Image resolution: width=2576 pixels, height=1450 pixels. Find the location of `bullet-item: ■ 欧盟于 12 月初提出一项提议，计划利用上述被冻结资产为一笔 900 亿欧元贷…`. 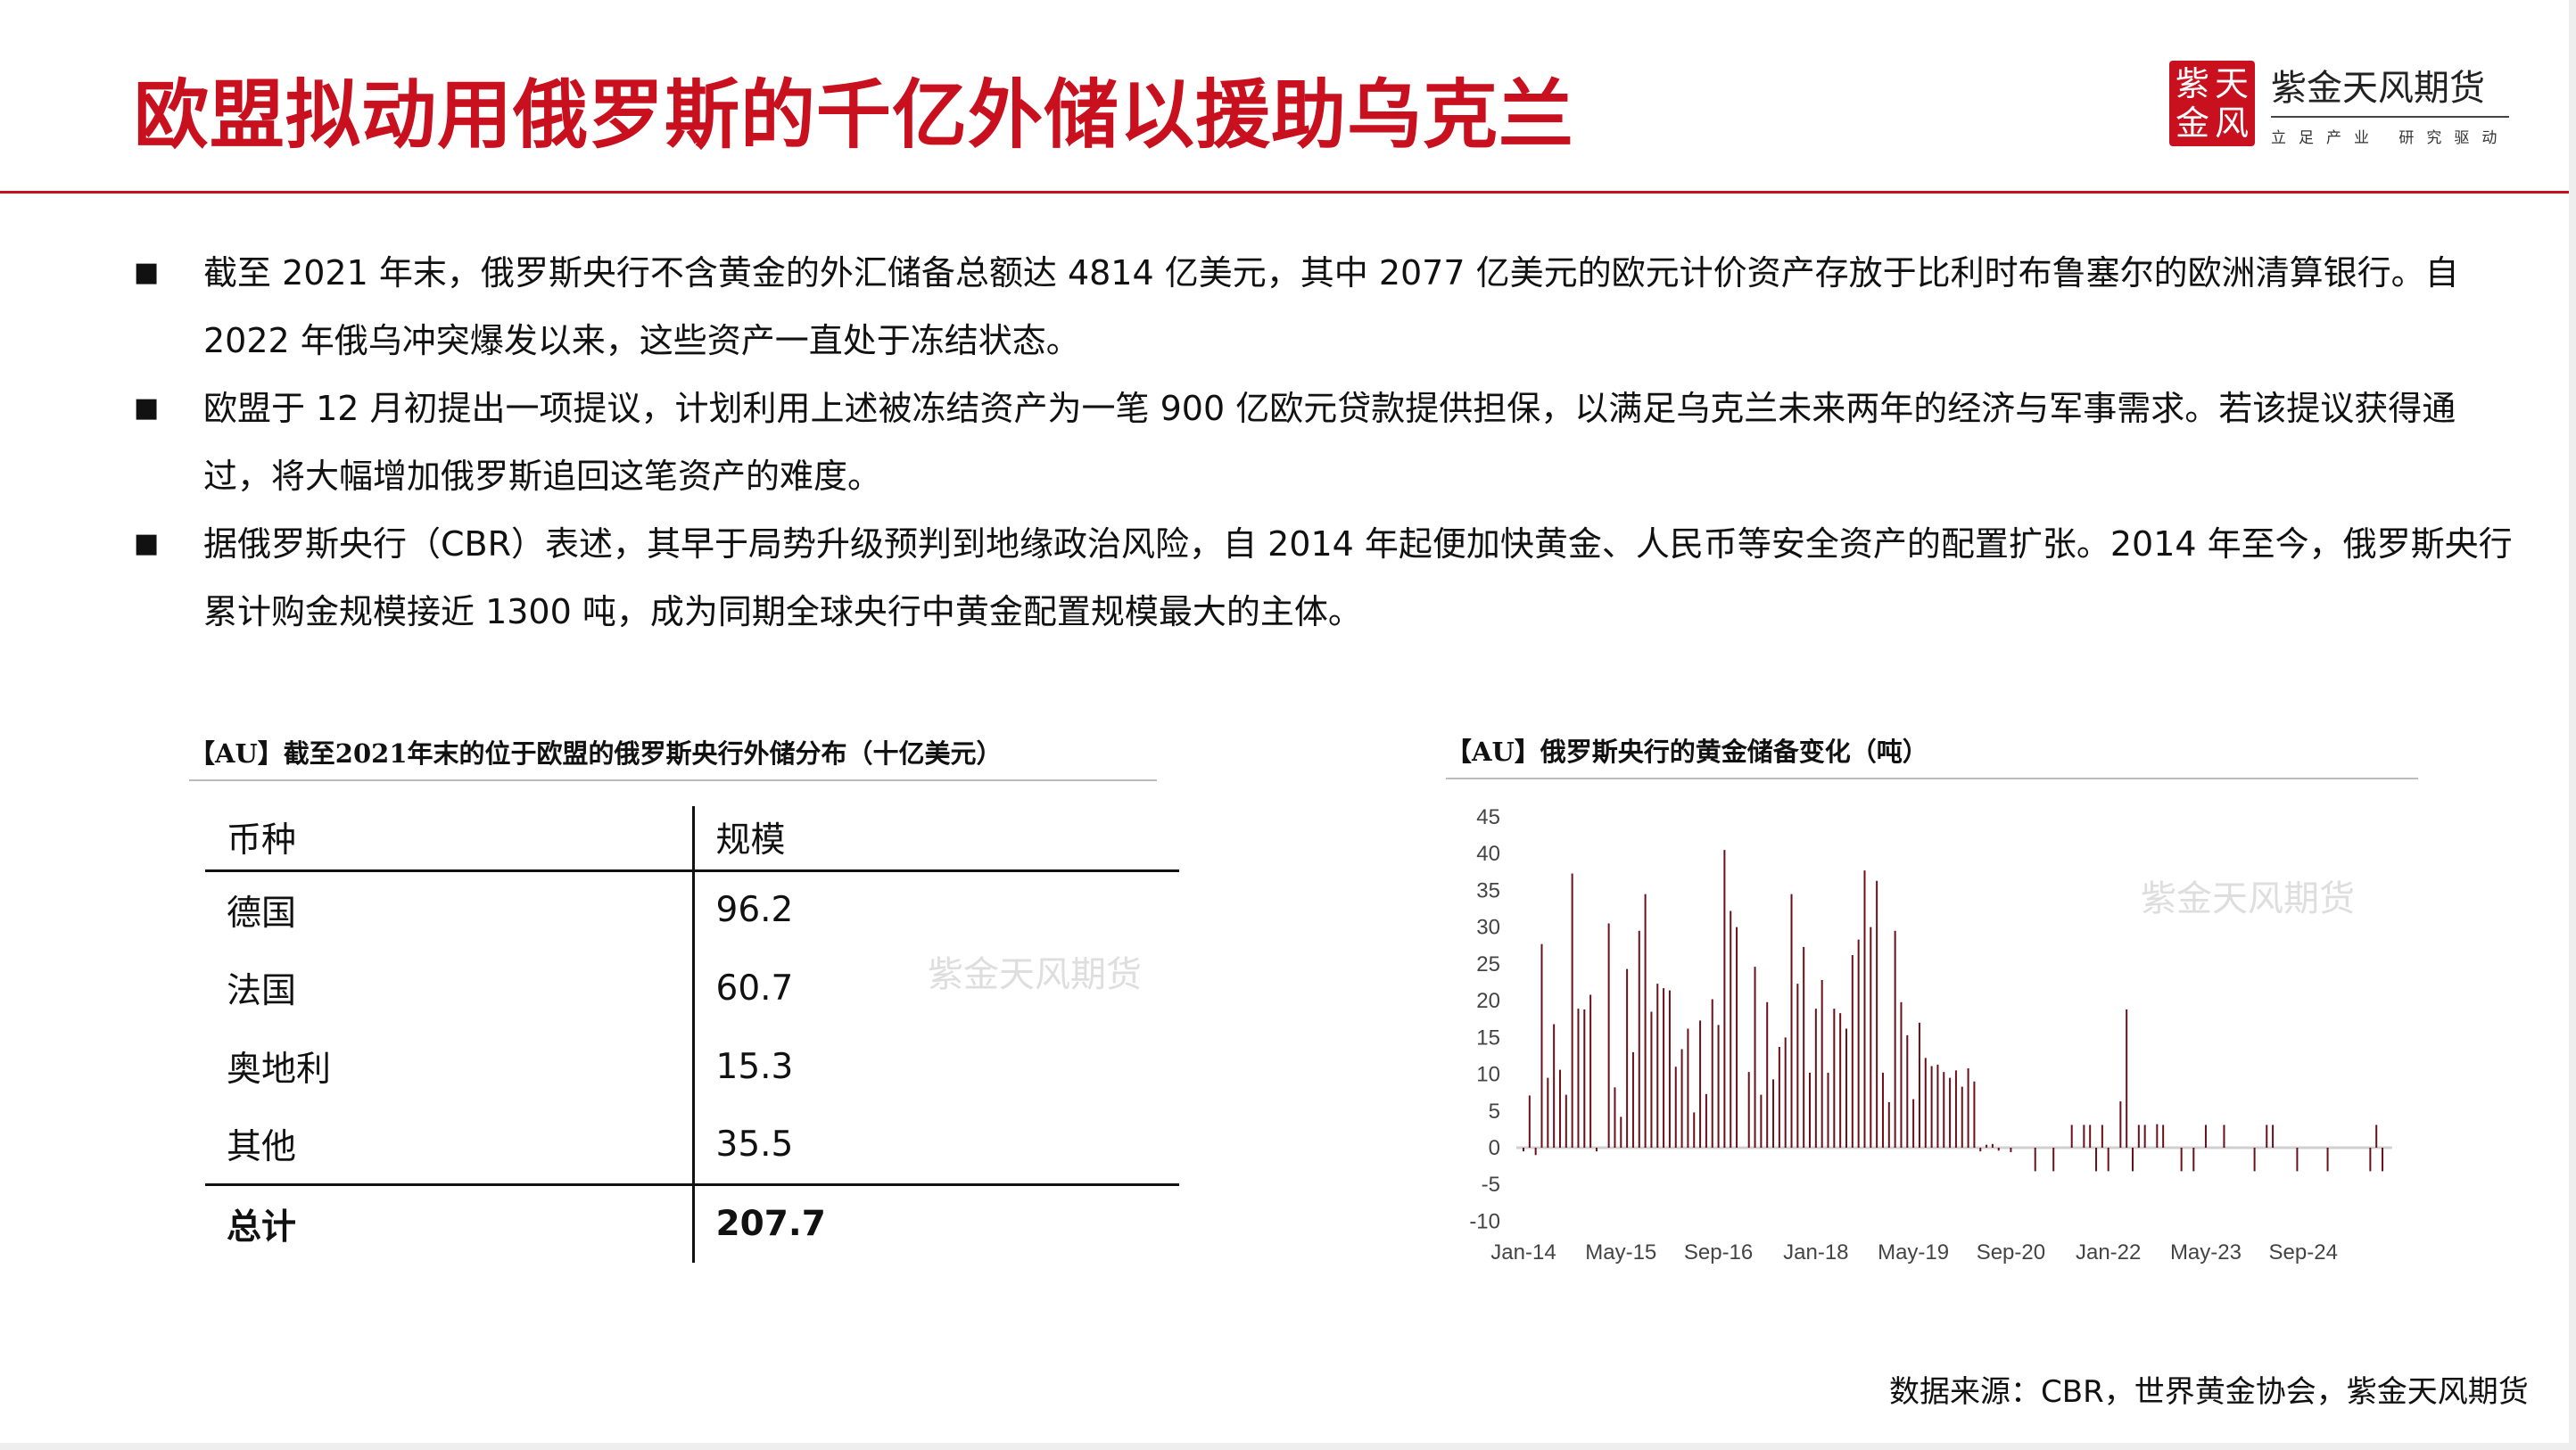

bullet-item: ■ 欧盟于 12 月初提出一项提议，计划利用上述被冻结资产为一笔 900 亿欧元贷… is located at coordinates (1338, 442).